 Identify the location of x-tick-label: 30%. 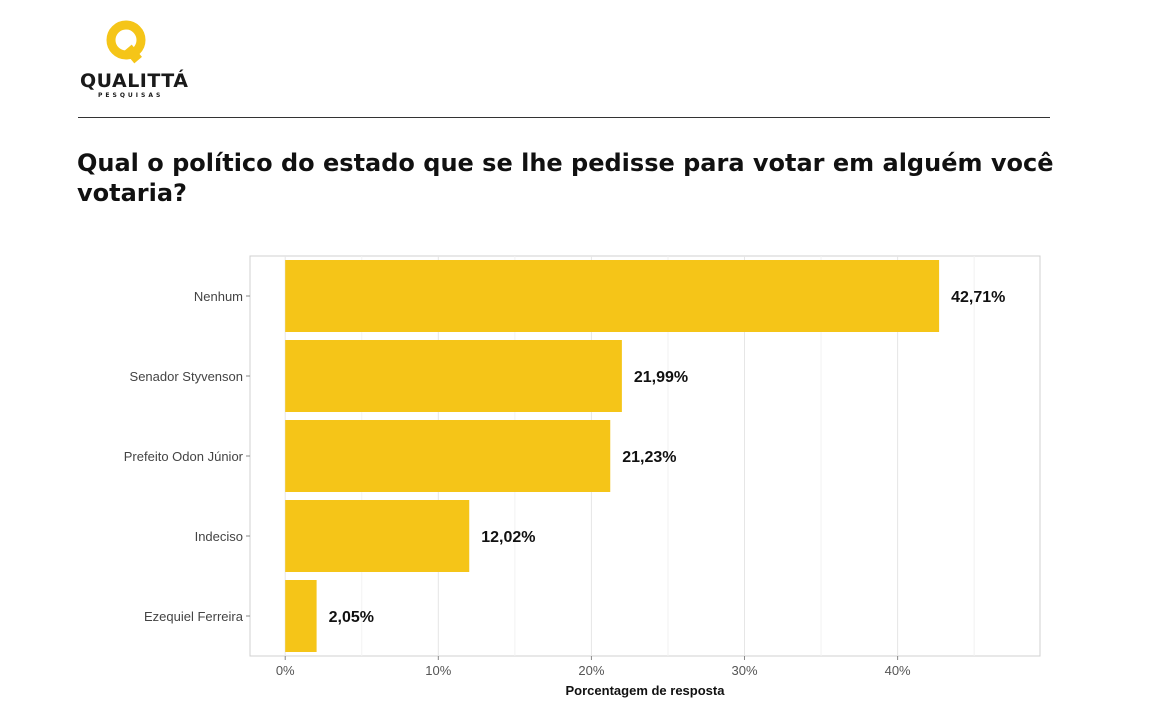
(744, 670).